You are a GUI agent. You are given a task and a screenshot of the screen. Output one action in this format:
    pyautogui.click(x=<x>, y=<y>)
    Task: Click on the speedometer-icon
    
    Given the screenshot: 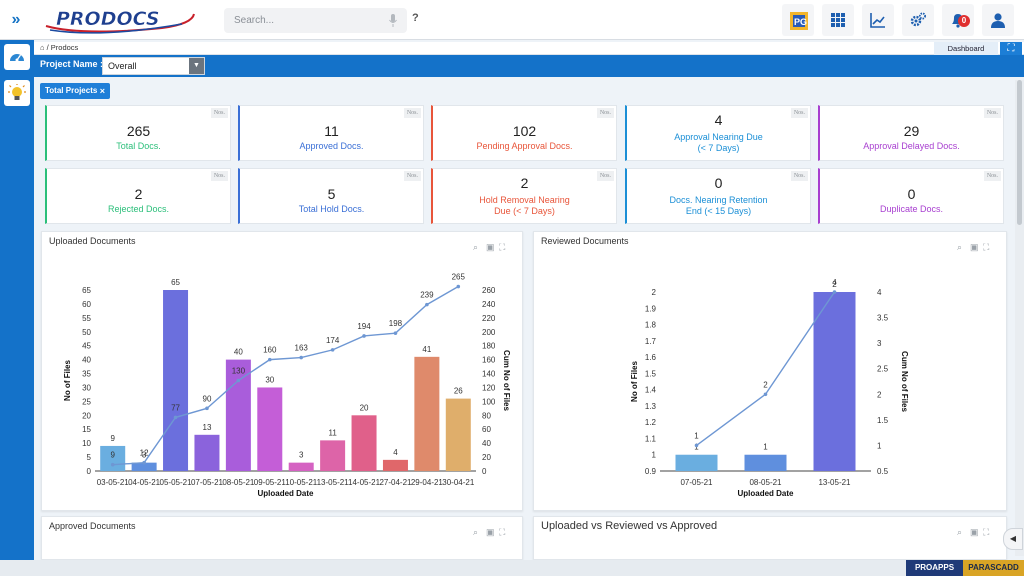 What is the action you would take?
    pyautogui.click(x=17, y=58)
    